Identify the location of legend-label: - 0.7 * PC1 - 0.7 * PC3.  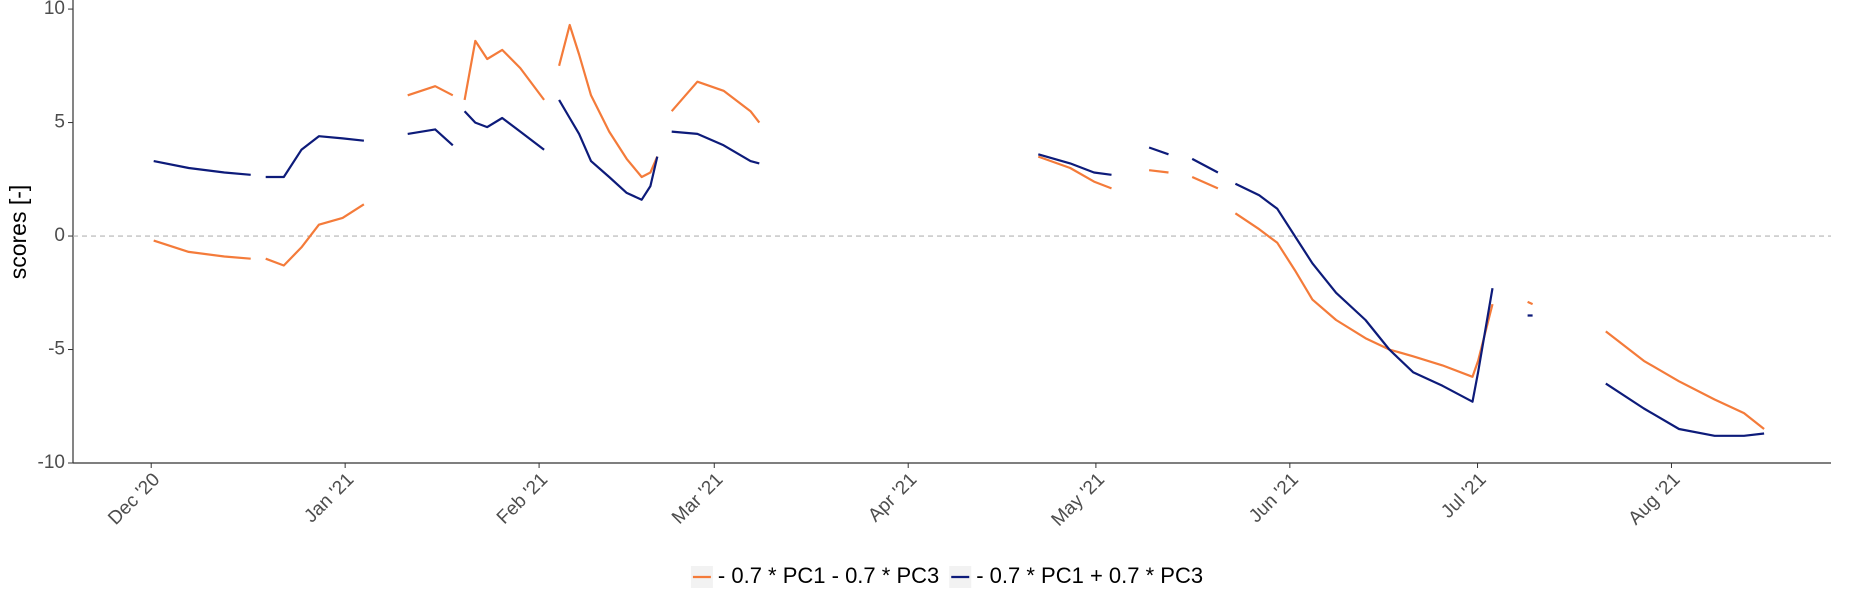
(828, 575).